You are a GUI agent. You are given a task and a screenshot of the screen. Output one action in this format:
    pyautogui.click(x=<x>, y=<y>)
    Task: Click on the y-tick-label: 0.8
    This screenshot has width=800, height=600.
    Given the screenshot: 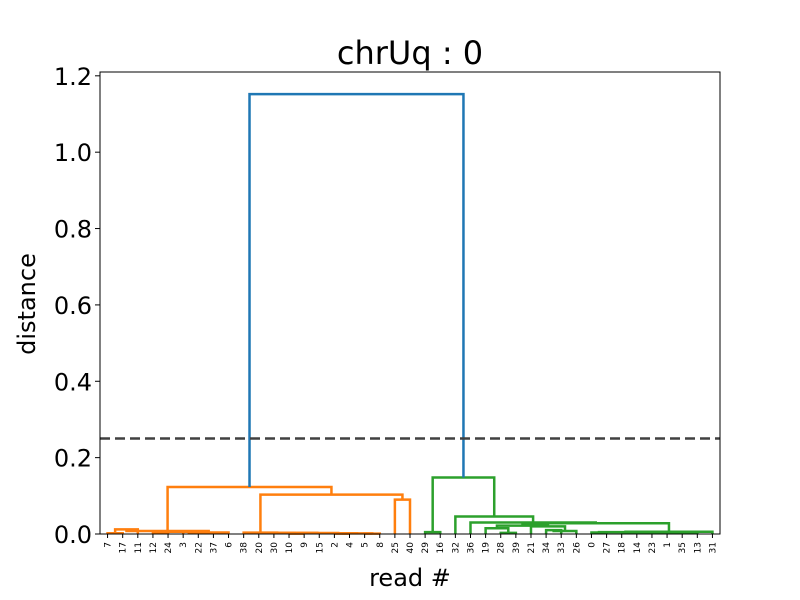 What is the action you would take?
    pyautogui.click(x=73, y=230)
    